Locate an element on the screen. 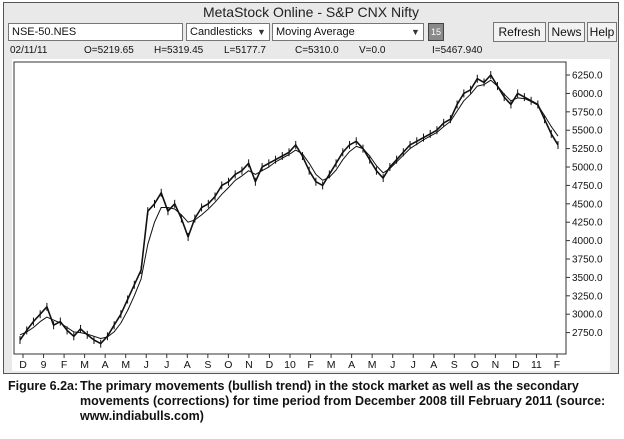  y-tick-label: 5250.0 is located at coordinates (587, 149).